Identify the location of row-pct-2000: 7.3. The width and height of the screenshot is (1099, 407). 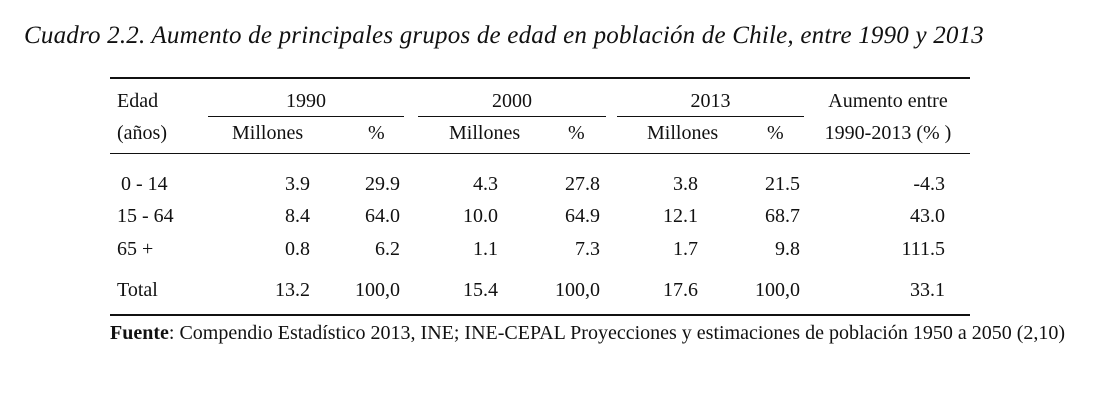
(587, 249).